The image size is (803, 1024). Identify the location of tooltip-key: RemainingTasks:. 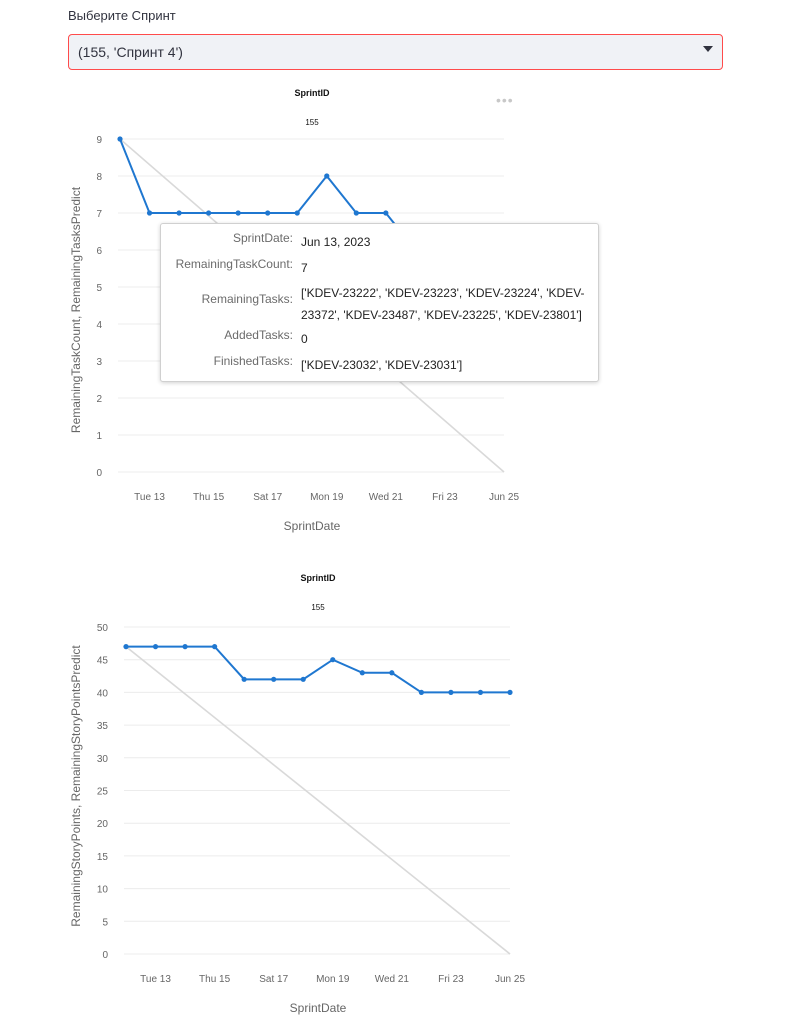
(247, 299).